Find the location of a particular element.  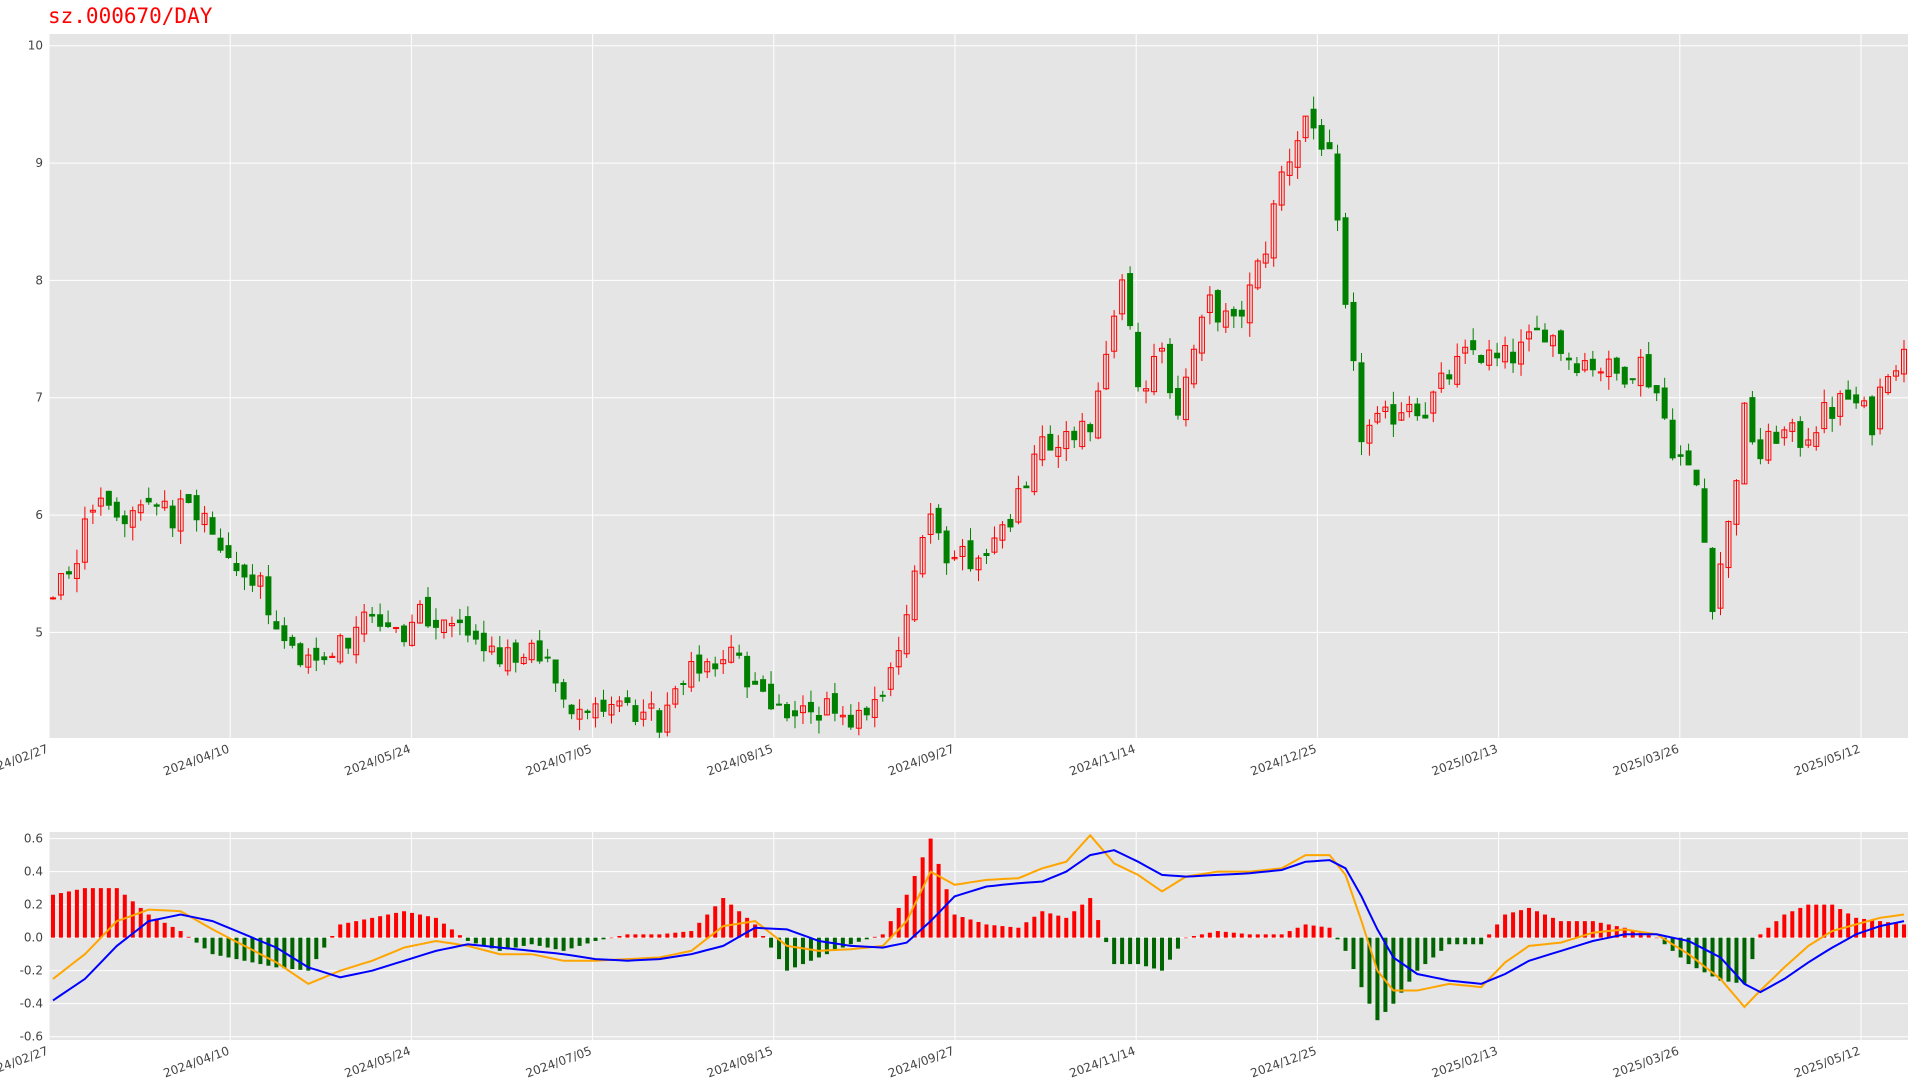

macd-x-tick-label: 2024/02/27 is located at coordinates (25, 1062).